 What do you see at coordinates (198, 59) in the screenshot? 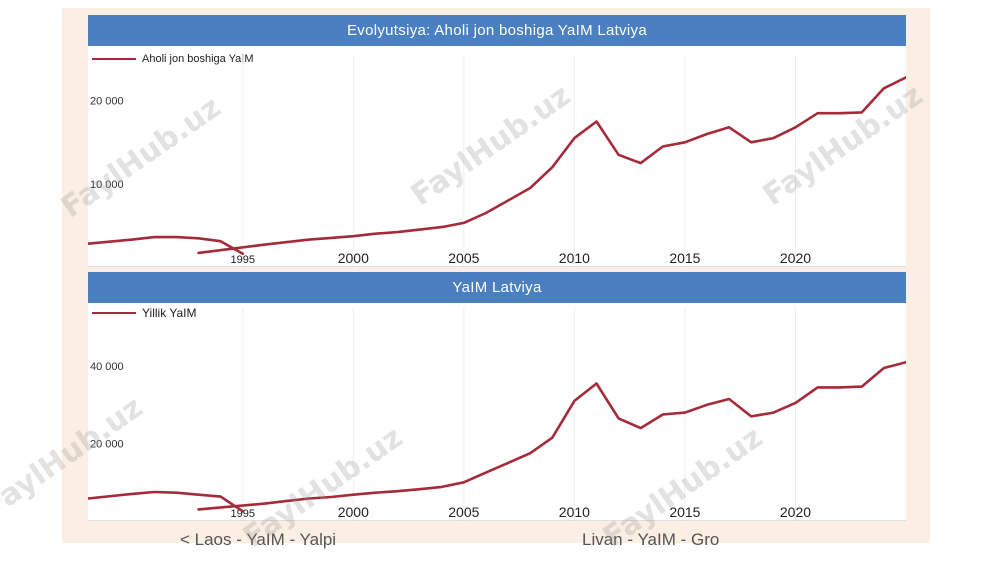
I see `legend-label: Aholi jon boshiga YaIM` at bounding box center [198, 59].